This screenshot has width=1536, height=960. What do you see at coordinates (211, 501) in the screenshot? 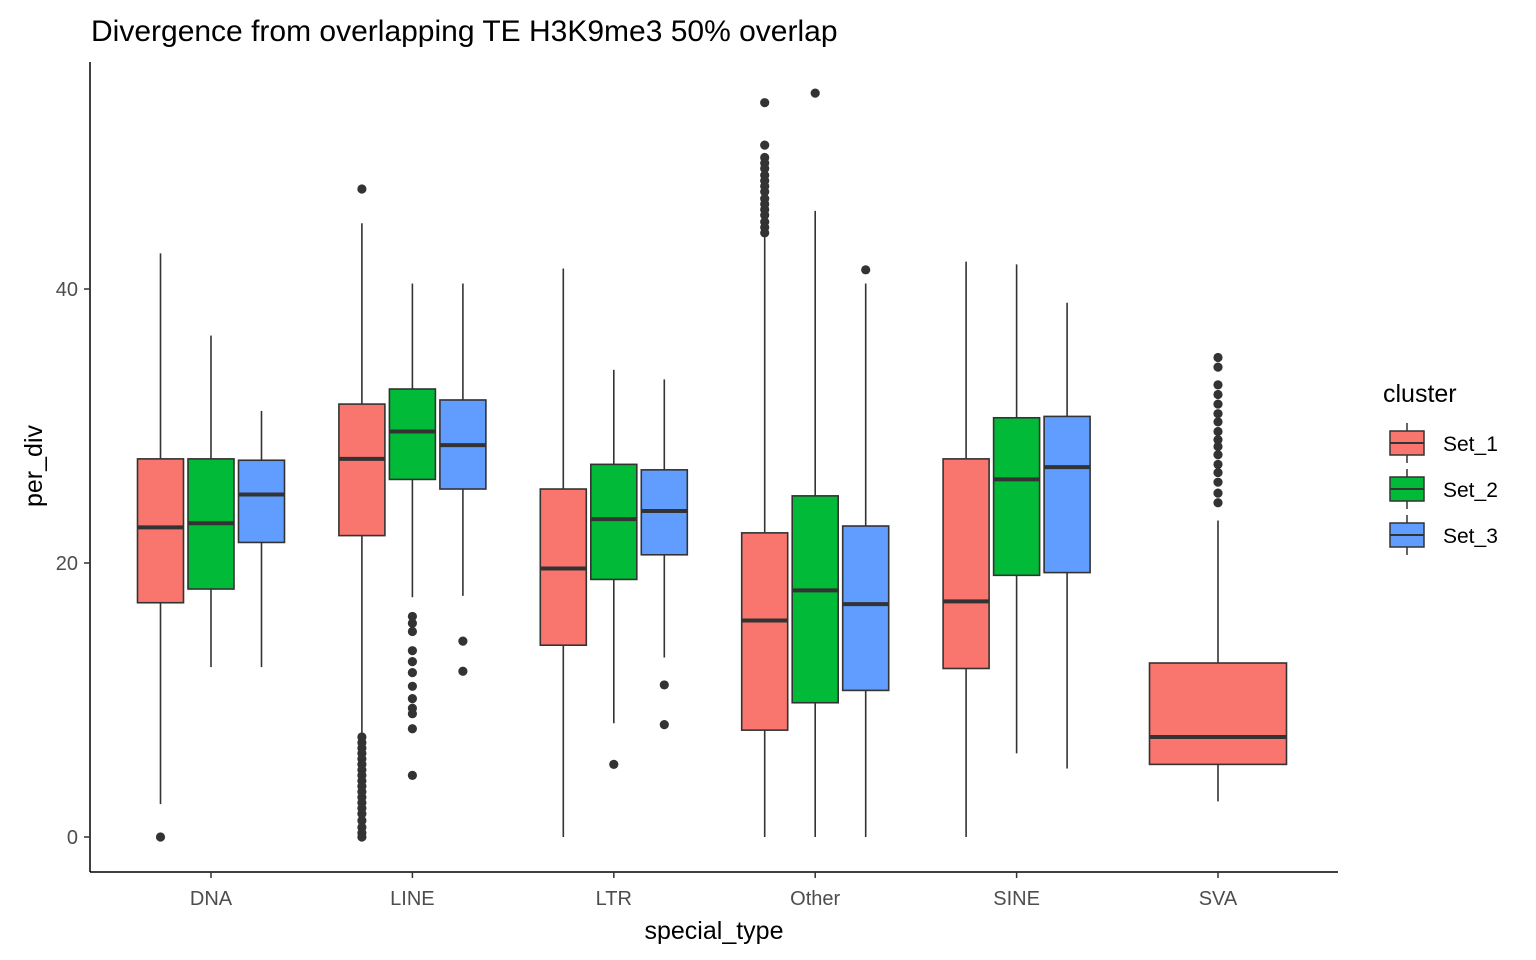
I see `box-set2-dna` at bounding box center [211, 501].